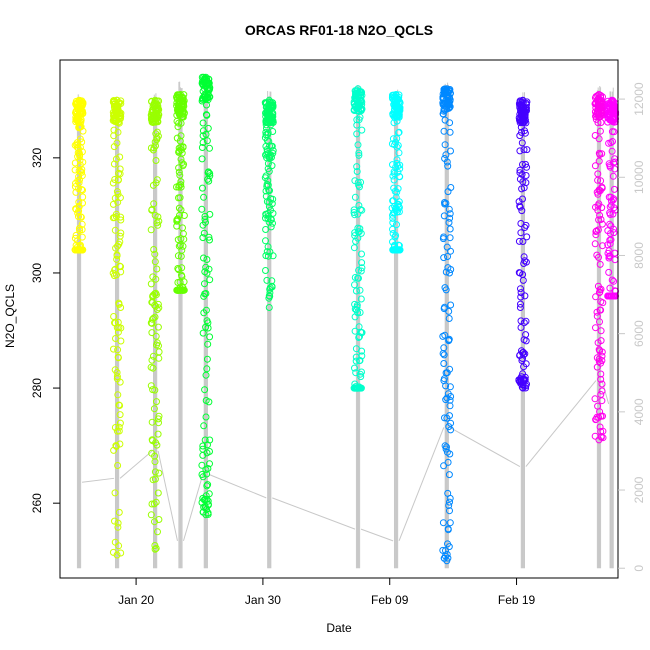  Describe the element at coordinates (612, 100) in the screenshot. I see `data-point-max` at that location.